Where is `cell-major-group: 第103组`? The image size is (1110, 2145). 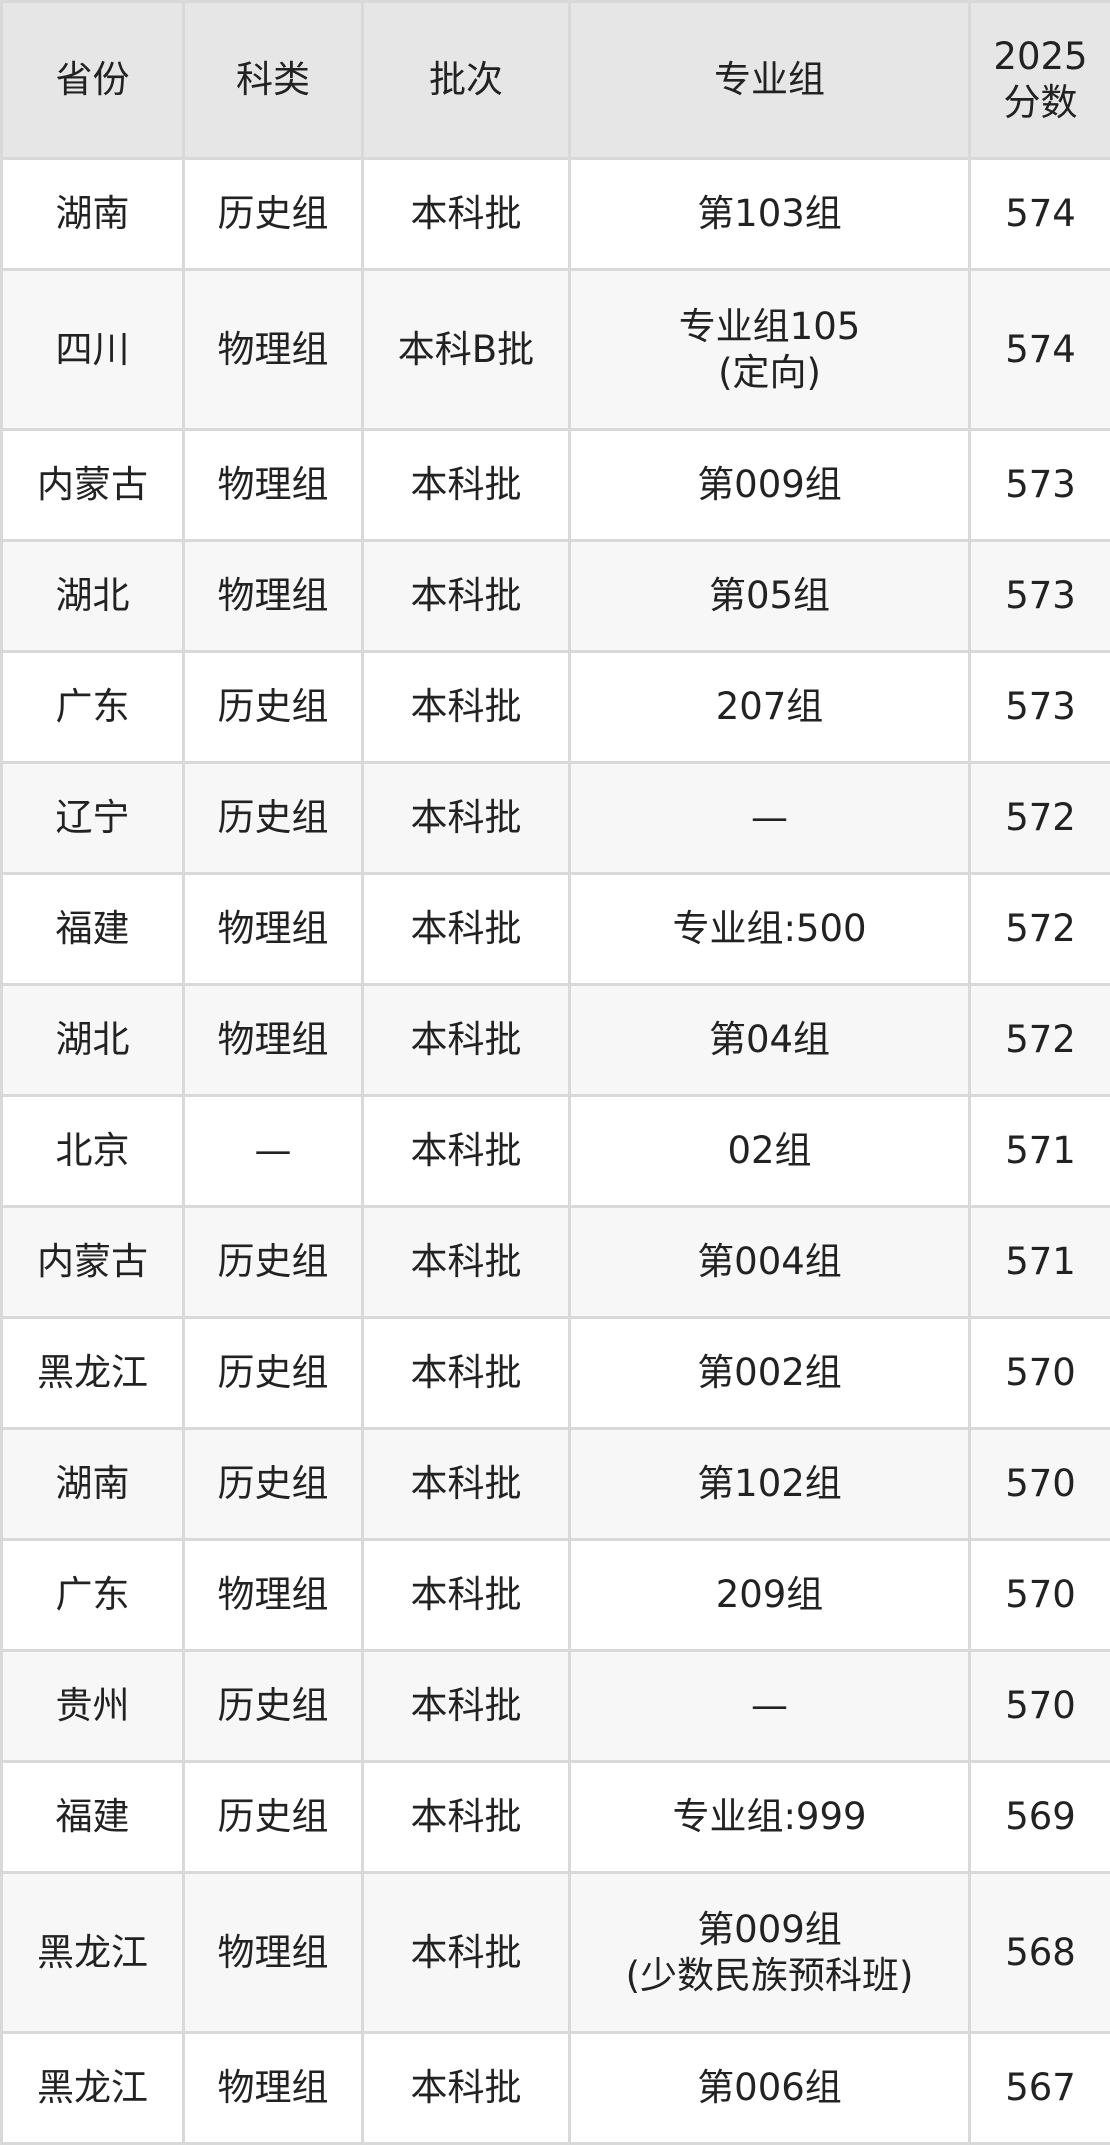 cell-major-group: 第103组 is located at coordinates (769, 214).